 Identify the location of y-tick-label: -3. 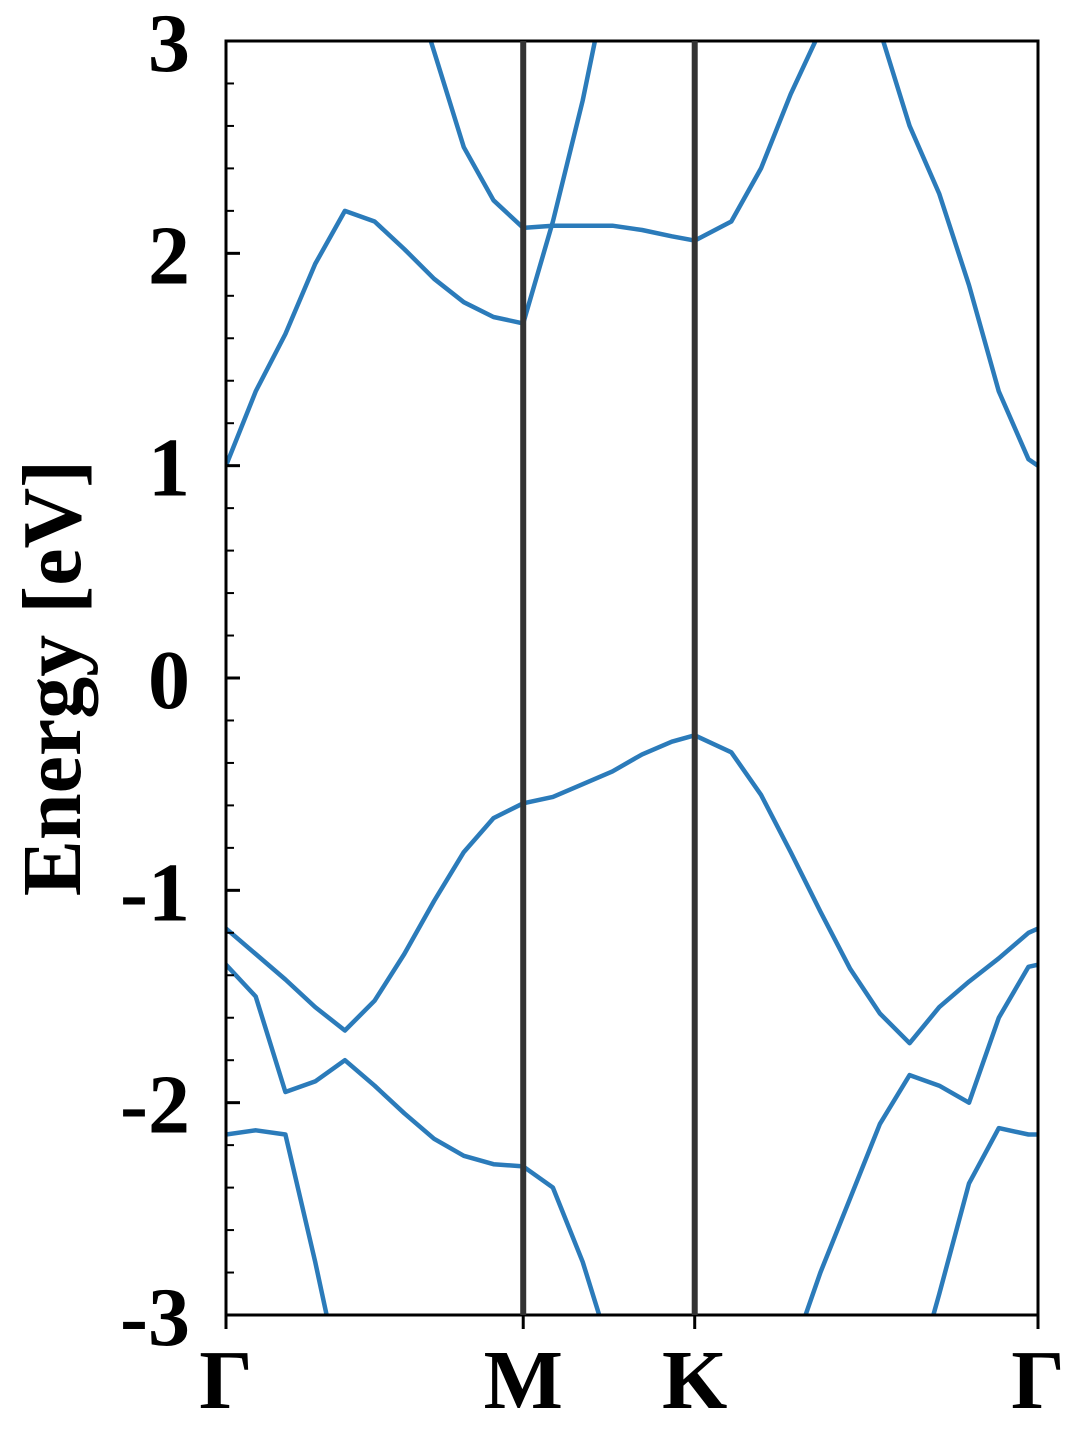
(155, 1317).